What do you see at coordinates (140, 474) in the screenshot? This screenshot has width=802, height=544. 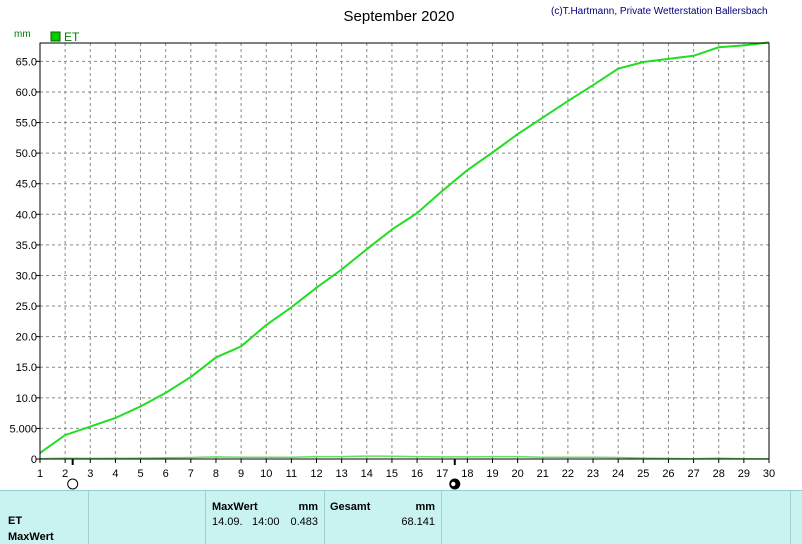 I see `x-tick-label: 5` at bounding box center [140, 474].